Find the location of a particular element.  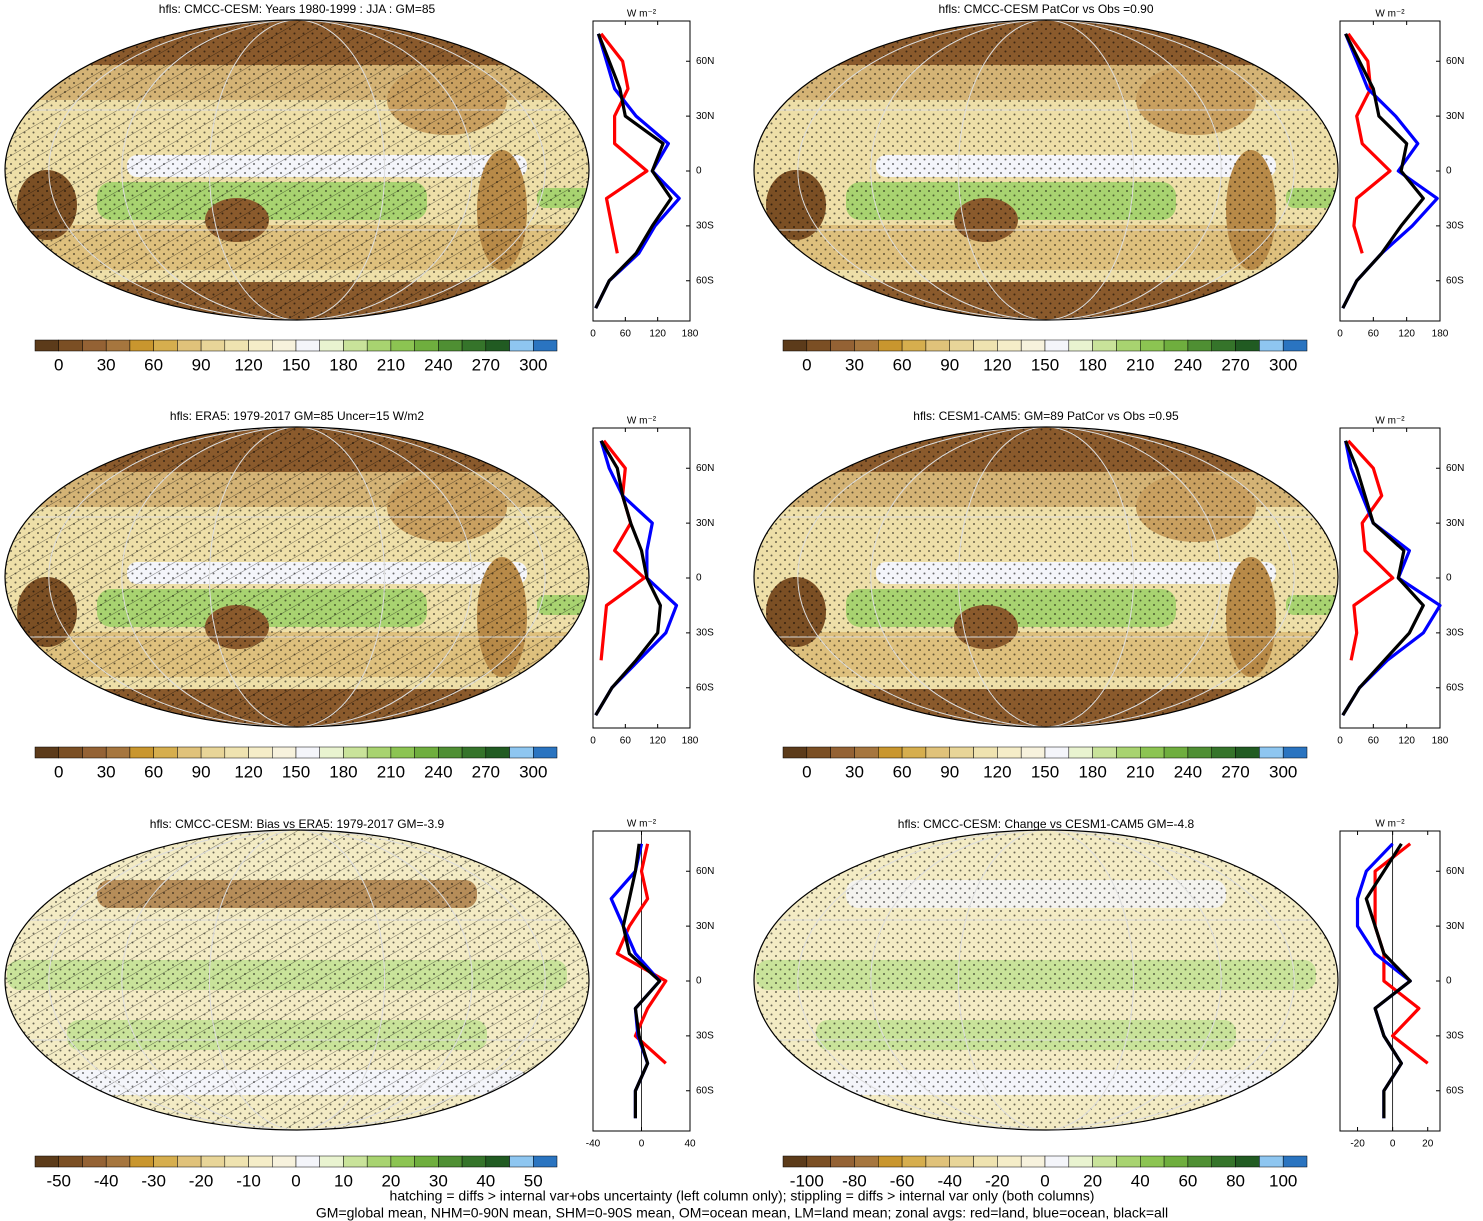

x-tick-label: 60 is located at coordinates (1374, 741).